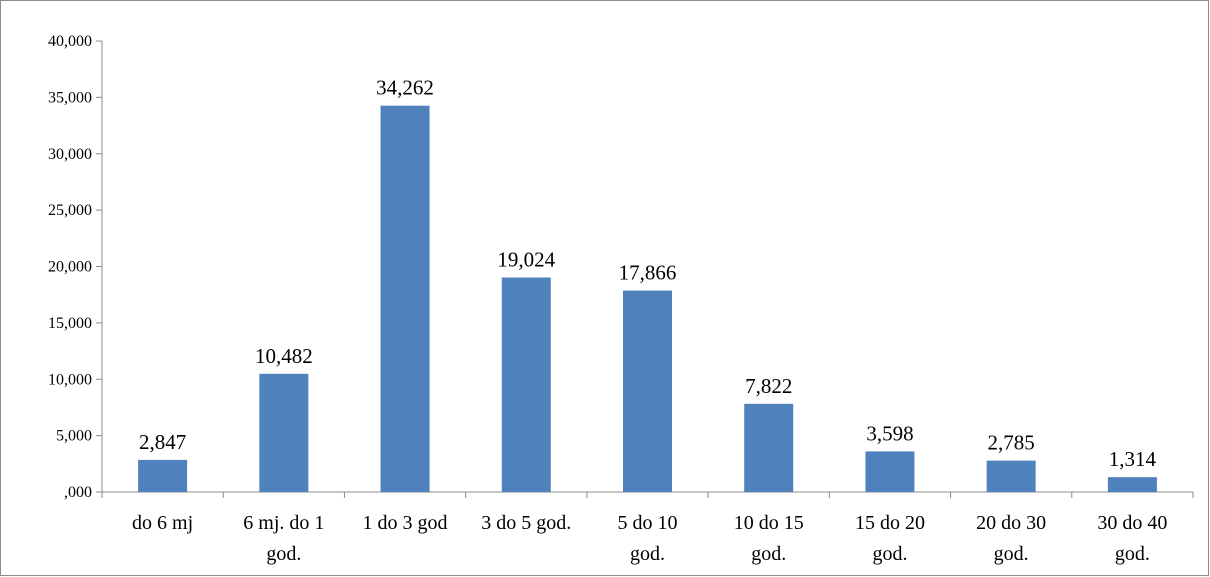 Image resolution: width=1210 pixels, height=577 pixels. Describe the element at coordinates (162, 442) in the screenshot. I see `data-label: 2,847` at that location.